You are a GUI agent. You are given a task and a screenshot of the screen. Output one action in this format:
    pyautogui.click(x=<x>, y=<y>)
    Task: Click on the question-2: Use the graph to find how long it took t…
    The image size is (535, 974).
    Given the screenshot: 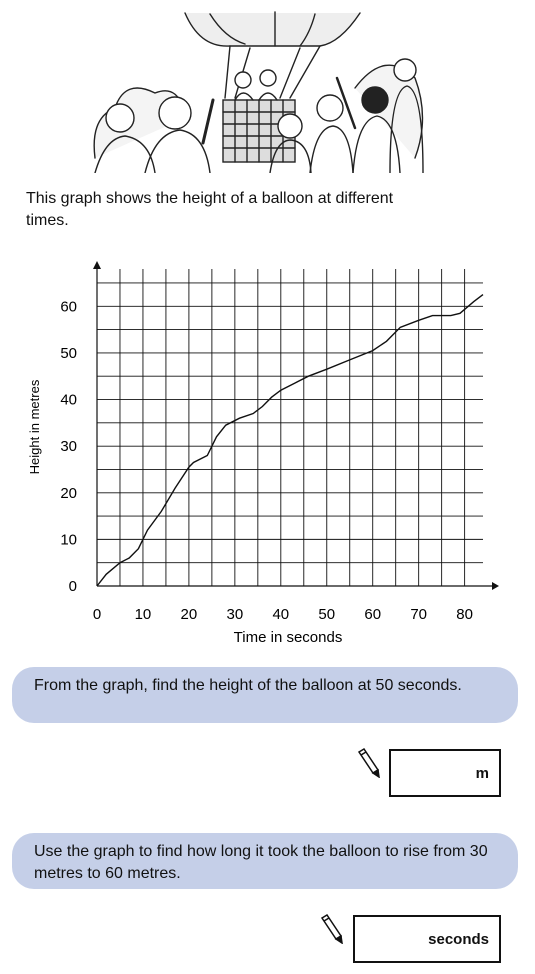 What is the action you would take?
    pyautogui.click(x=265, y=861)
    